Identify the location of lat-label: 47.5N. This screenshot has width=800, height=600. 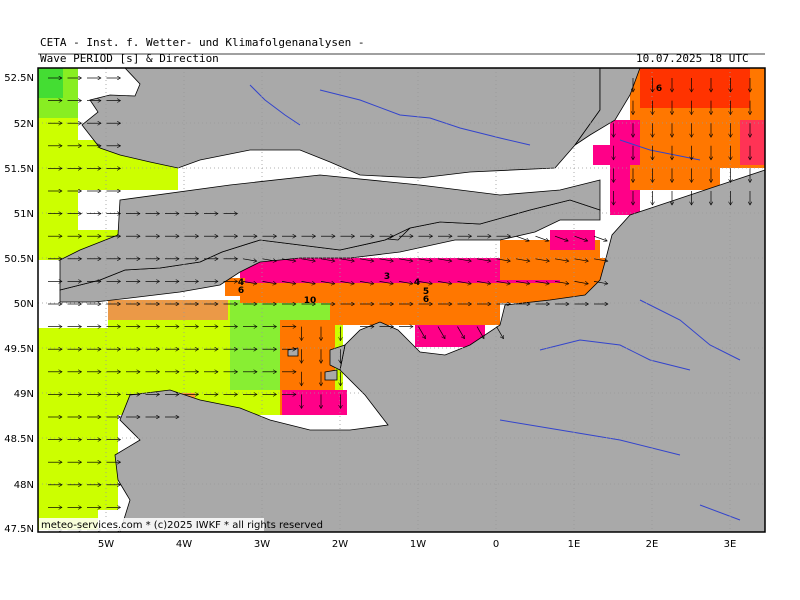
(19, 529).